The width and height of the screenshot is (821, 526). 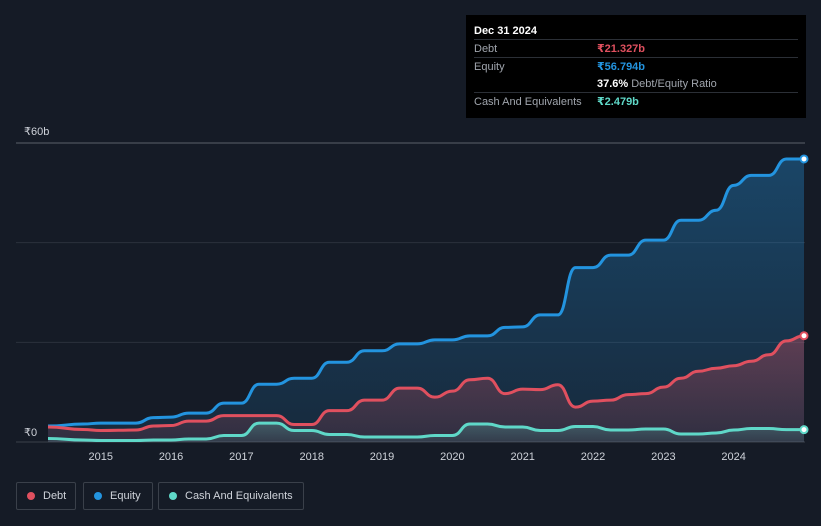 What do you see at coordinates (101, 457) in the screenshot?
I see `x-tick-label: 2015` at bounding box center [101, 457].